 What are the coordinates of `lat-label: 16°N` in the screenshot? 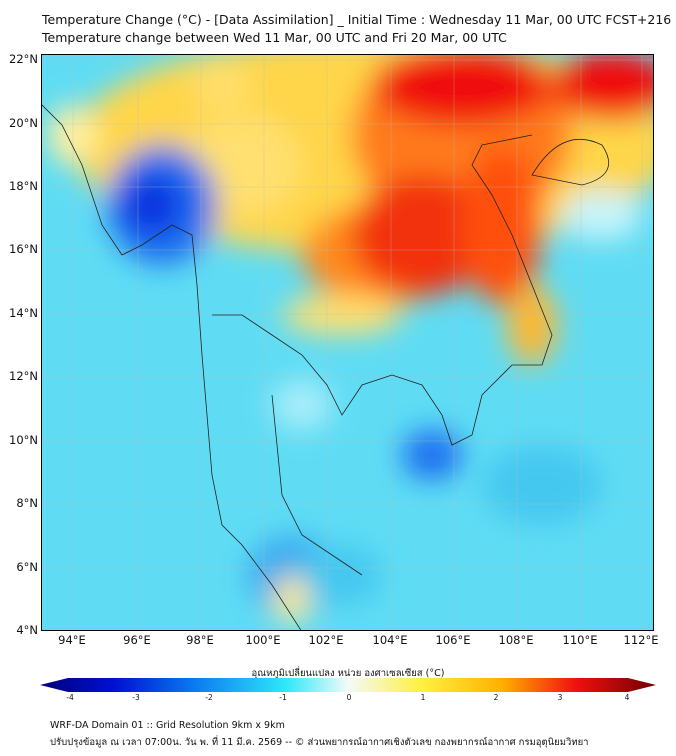 It's located at (23, 249).